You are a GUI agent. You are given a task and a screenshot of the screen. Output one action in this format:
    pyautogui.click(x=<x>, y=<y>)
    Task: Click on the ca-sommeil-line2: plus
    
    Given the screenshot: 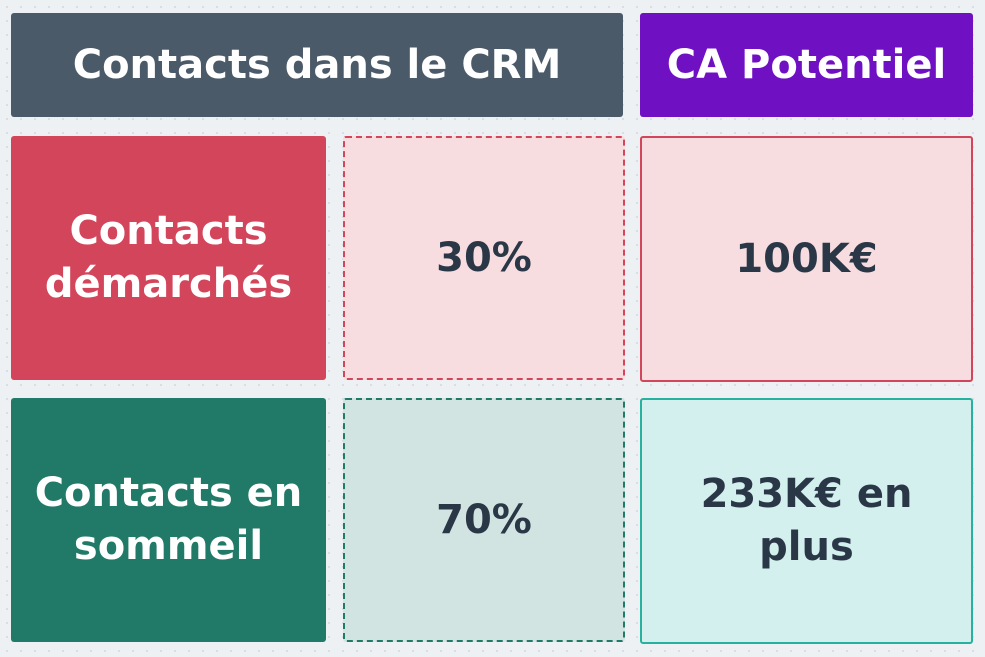 What is the action you would take?
    pyautogui.click(x=806, y=547)
    